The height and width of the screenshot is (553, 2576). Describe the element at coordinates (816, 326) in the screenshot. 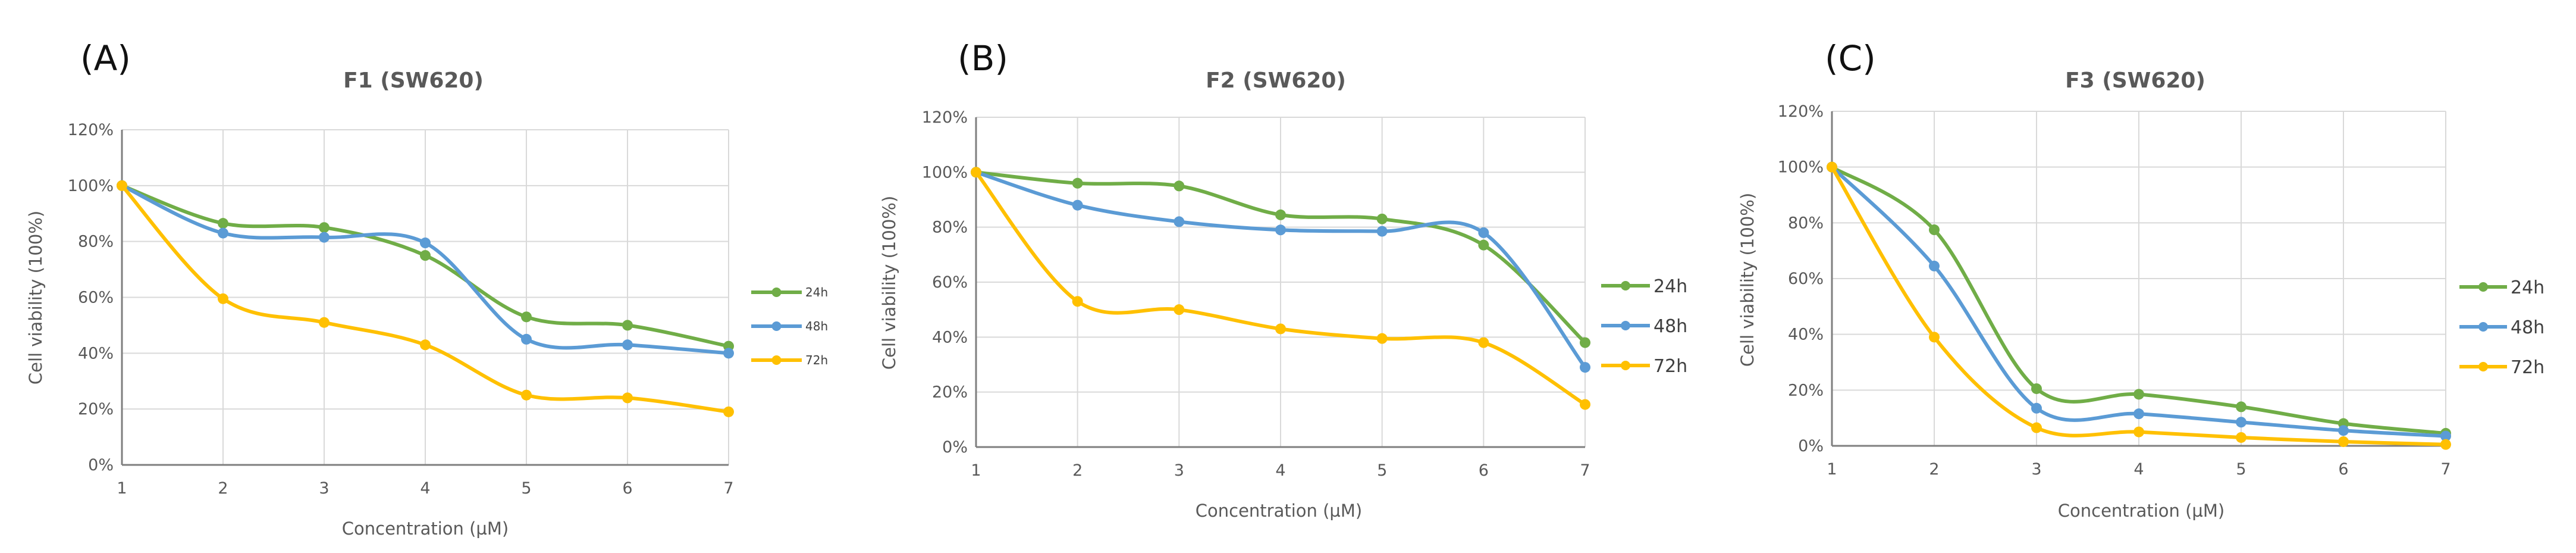

I see `legend-label: 48h` at that location.